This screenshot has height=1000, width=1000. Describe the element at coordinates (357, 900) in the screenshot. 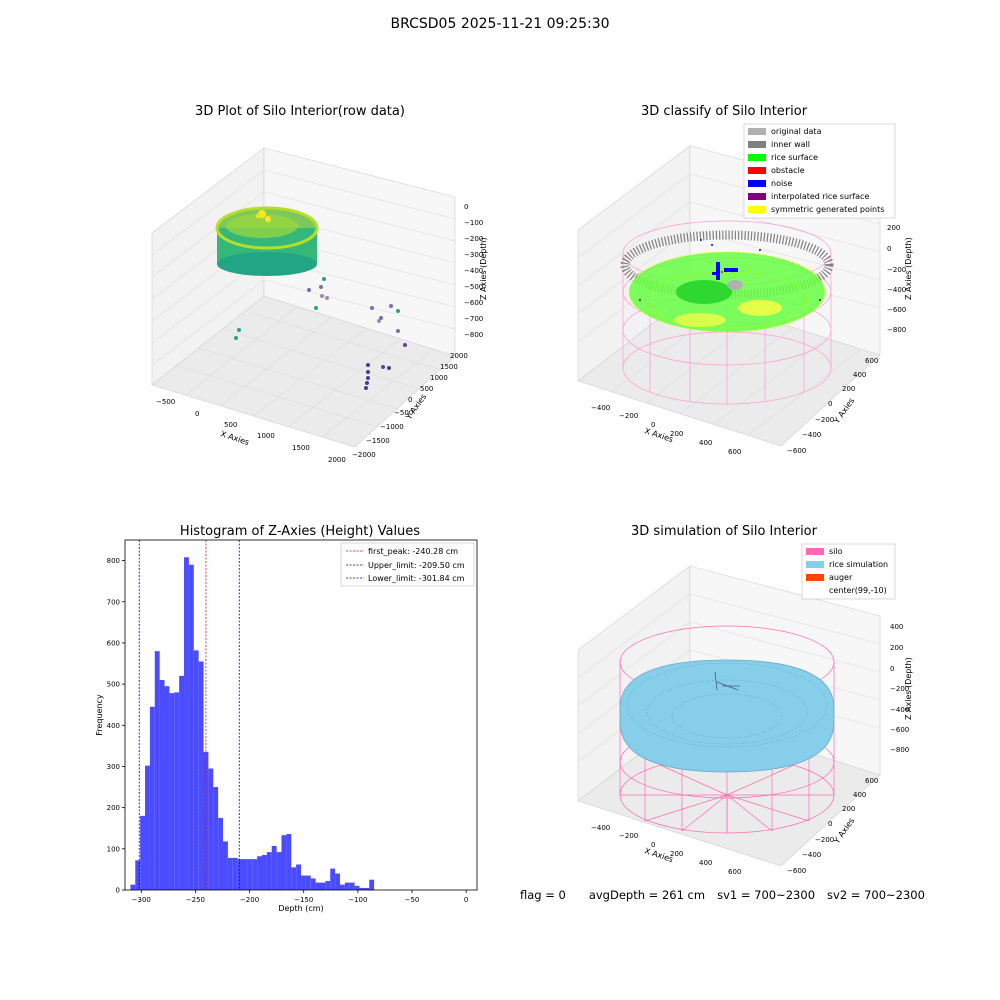

I see `histogram-x-tick-label: −100` at that location.